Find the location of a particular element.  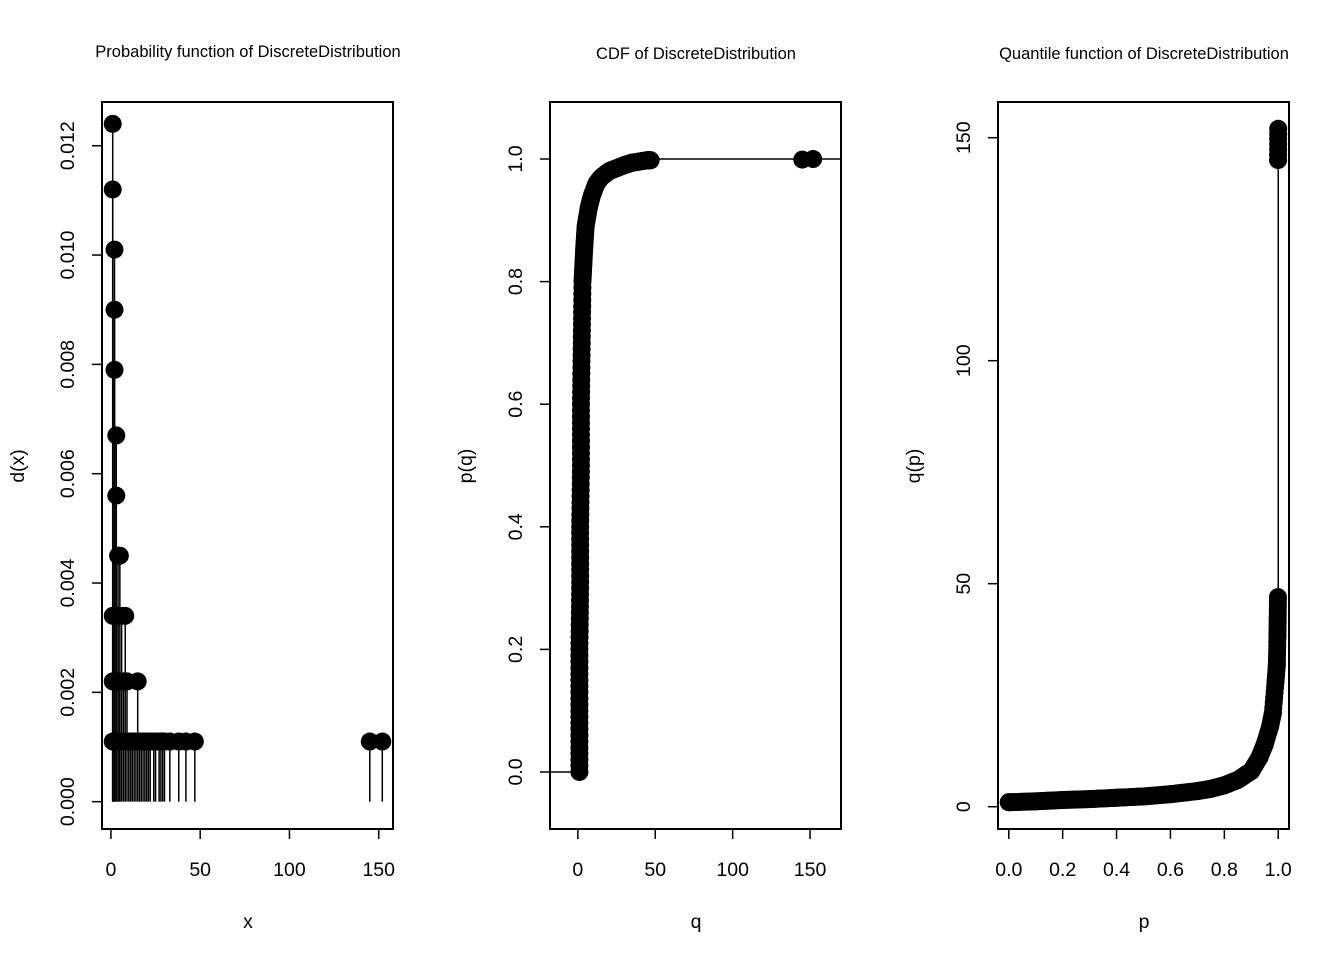

panel-1-xtick-label: 100 is located at coordinates (289, 870).